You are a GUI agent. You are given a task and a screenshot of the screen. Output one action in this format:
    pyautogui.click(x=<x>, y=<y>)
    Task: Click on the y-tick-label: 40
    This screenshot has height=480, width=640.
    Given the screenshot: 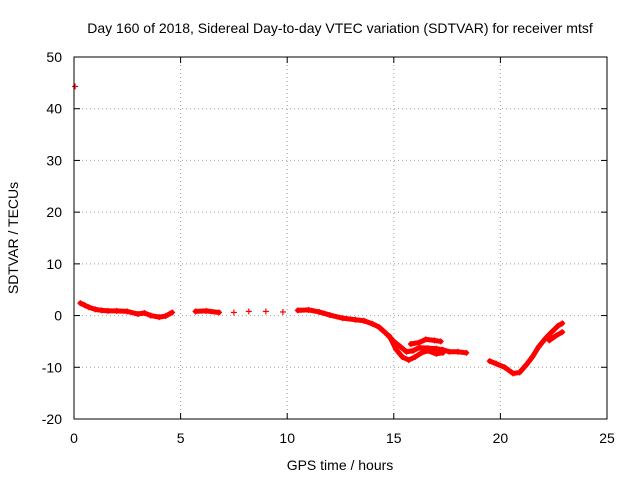 What is the action you would take?
    pyautogui.click(x=54, y=109)
    